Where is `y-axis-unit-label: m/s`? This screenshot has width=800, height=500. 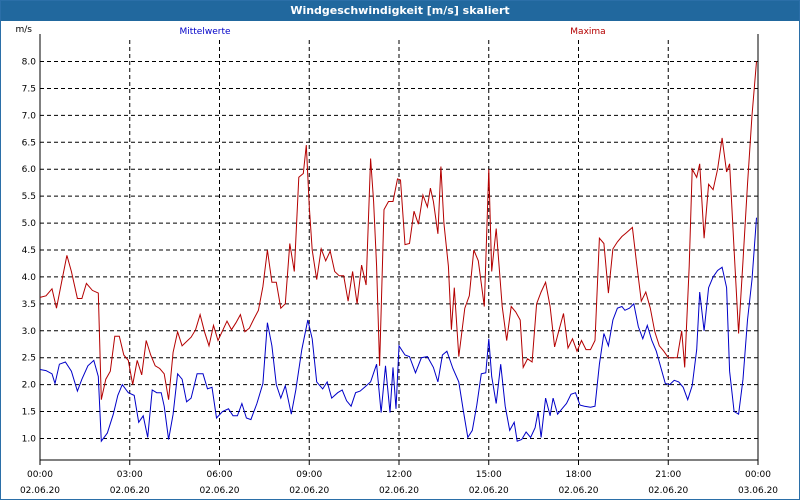
y-axis-unit-label: m/s is located at coordinates (24, 30).